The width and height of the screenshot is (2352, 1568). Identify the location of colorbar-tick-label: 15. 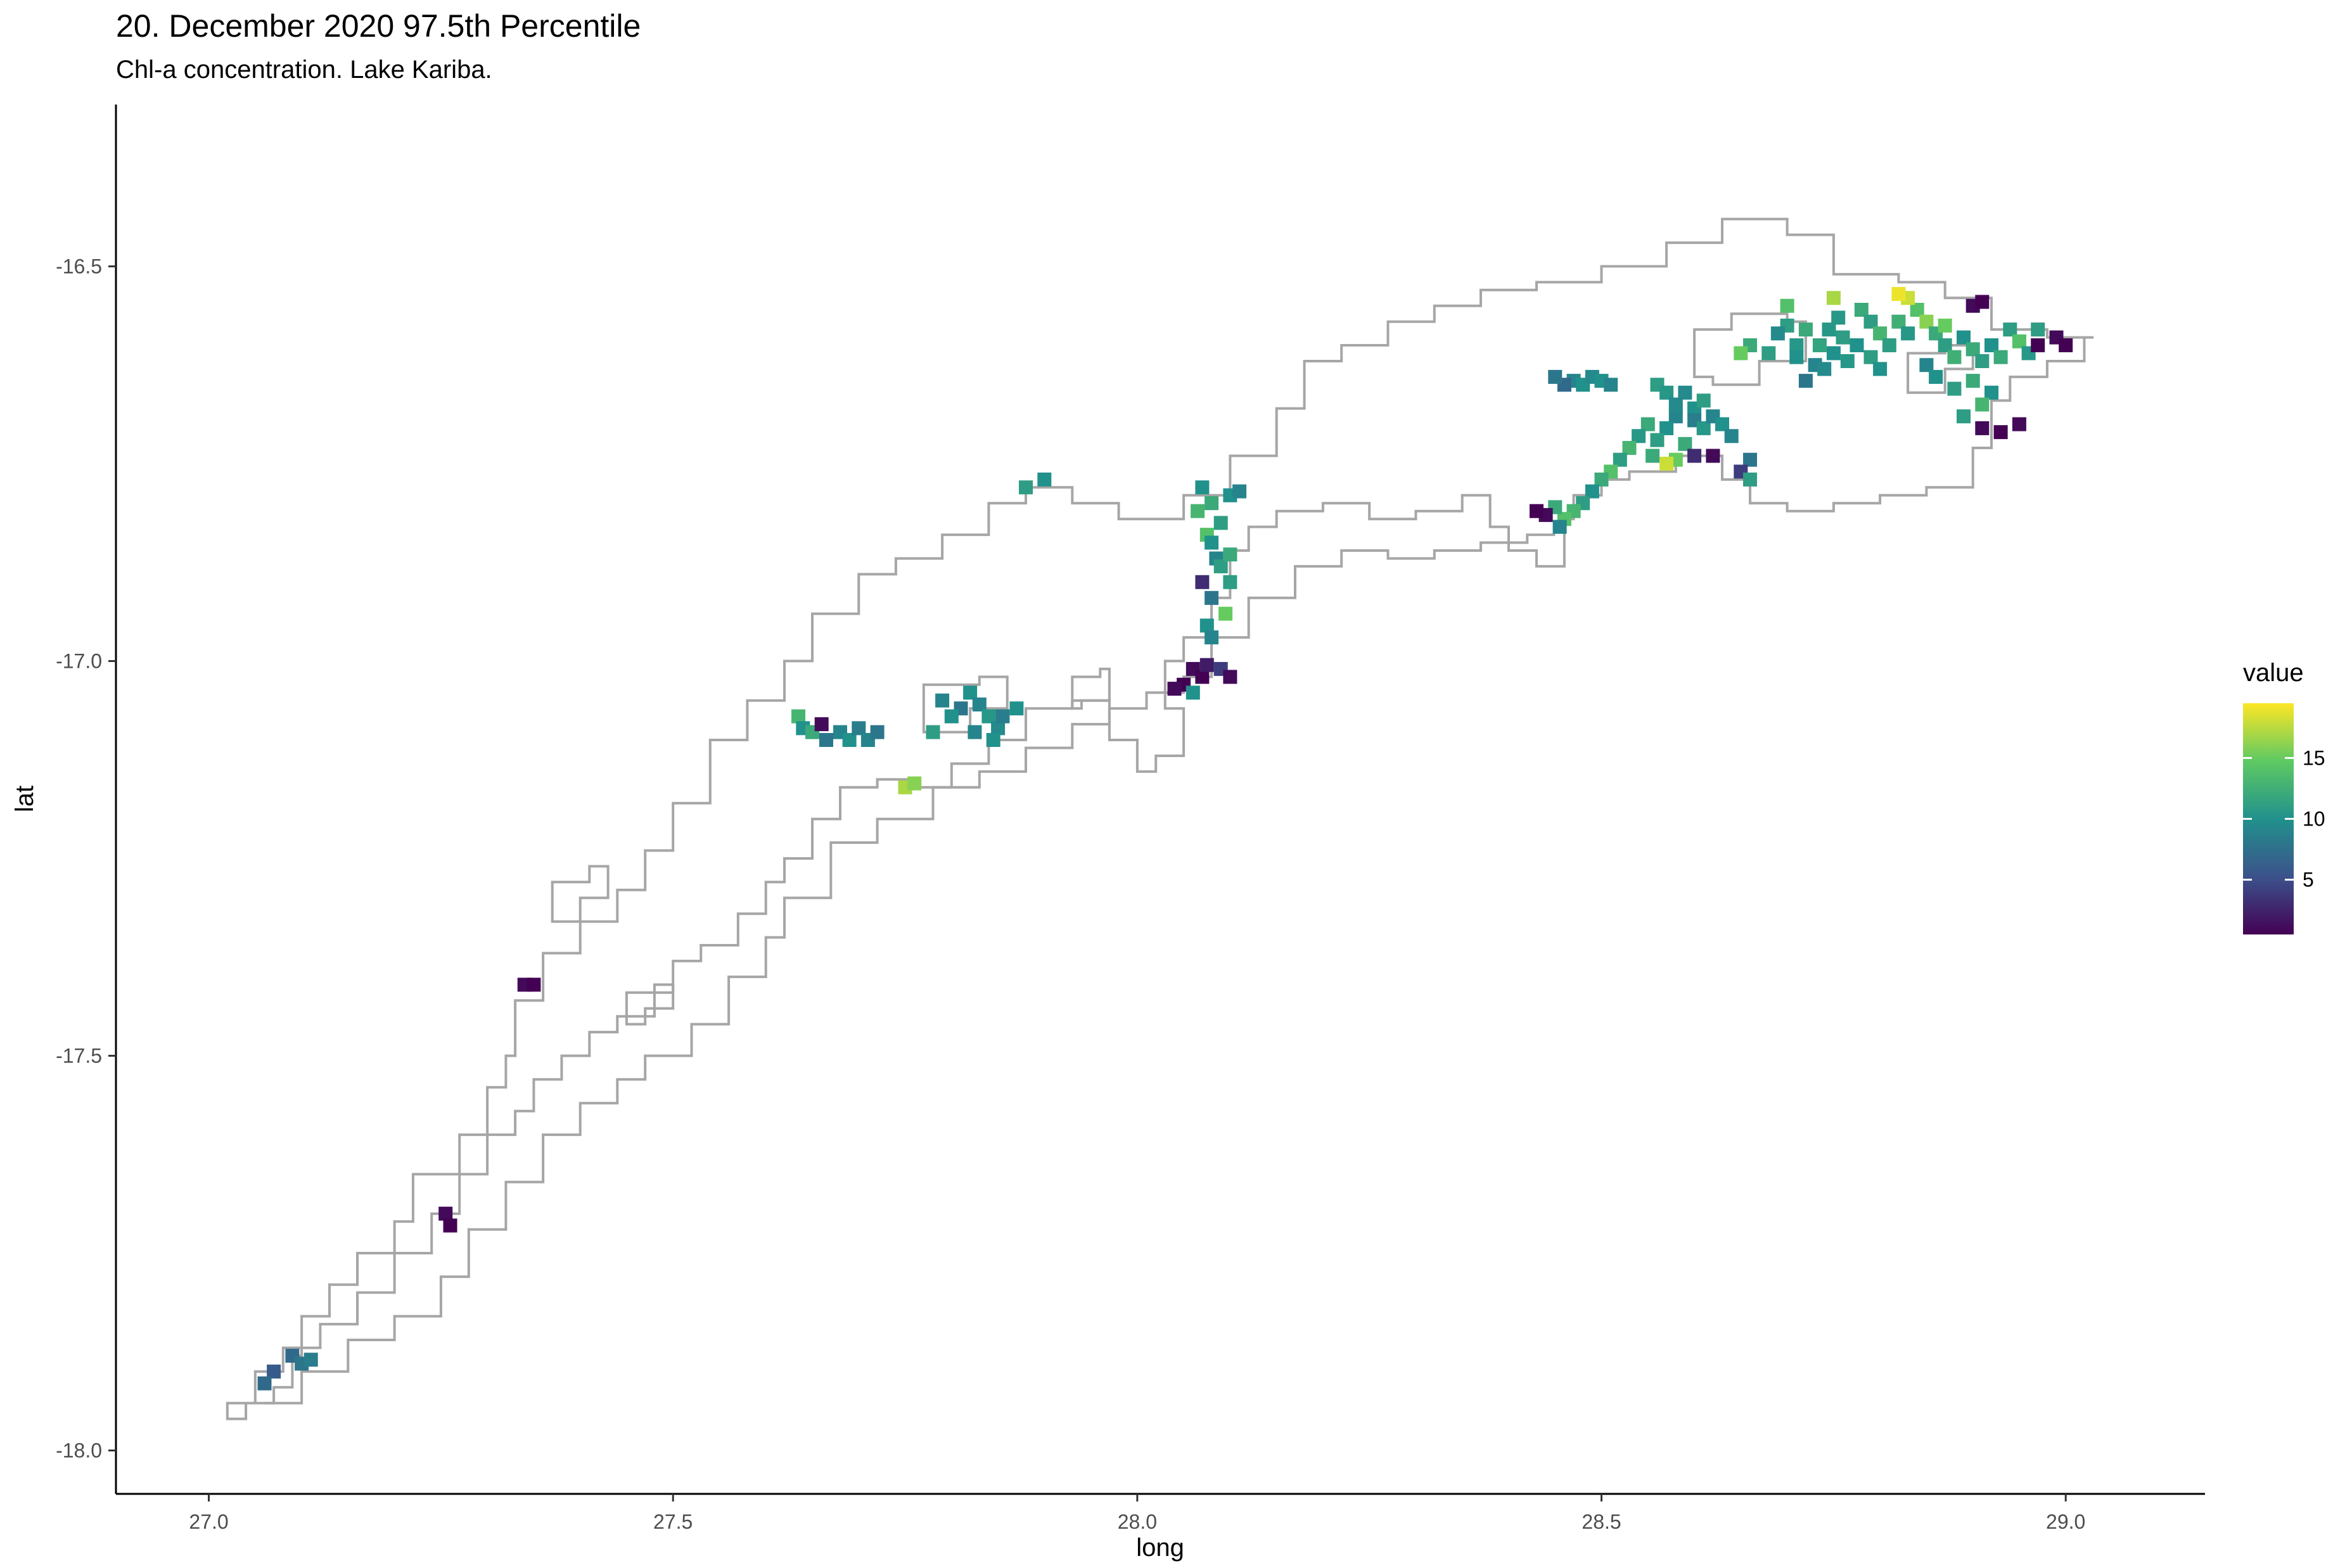
(2314, 757).